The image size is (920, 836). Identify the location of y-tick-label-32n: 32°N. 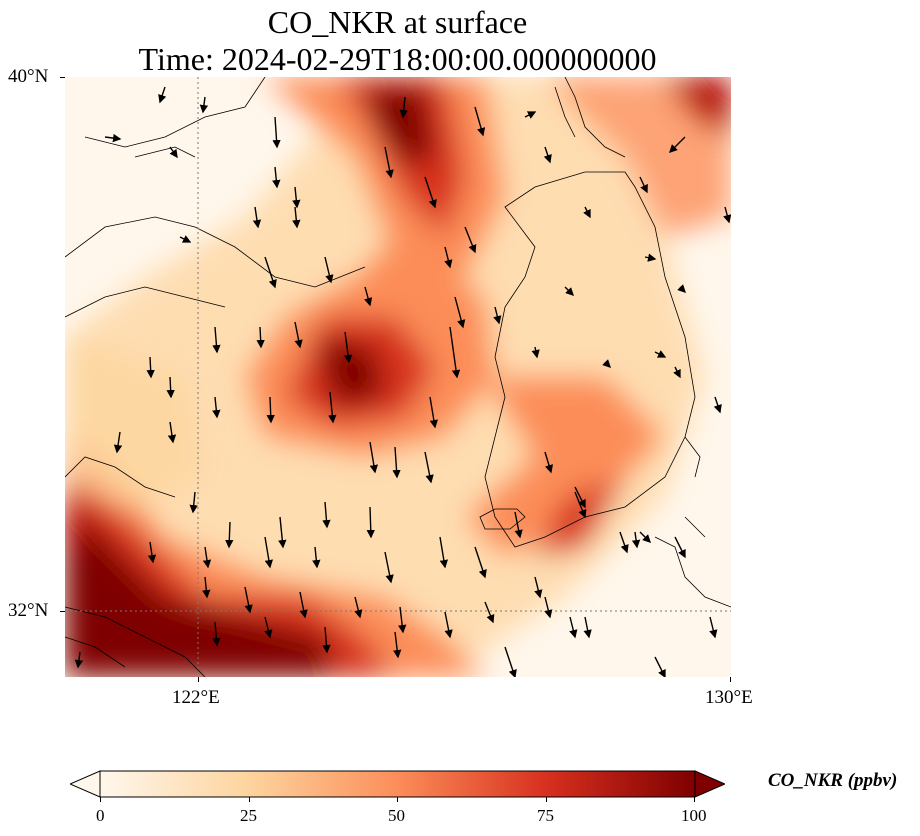
(28, 610).